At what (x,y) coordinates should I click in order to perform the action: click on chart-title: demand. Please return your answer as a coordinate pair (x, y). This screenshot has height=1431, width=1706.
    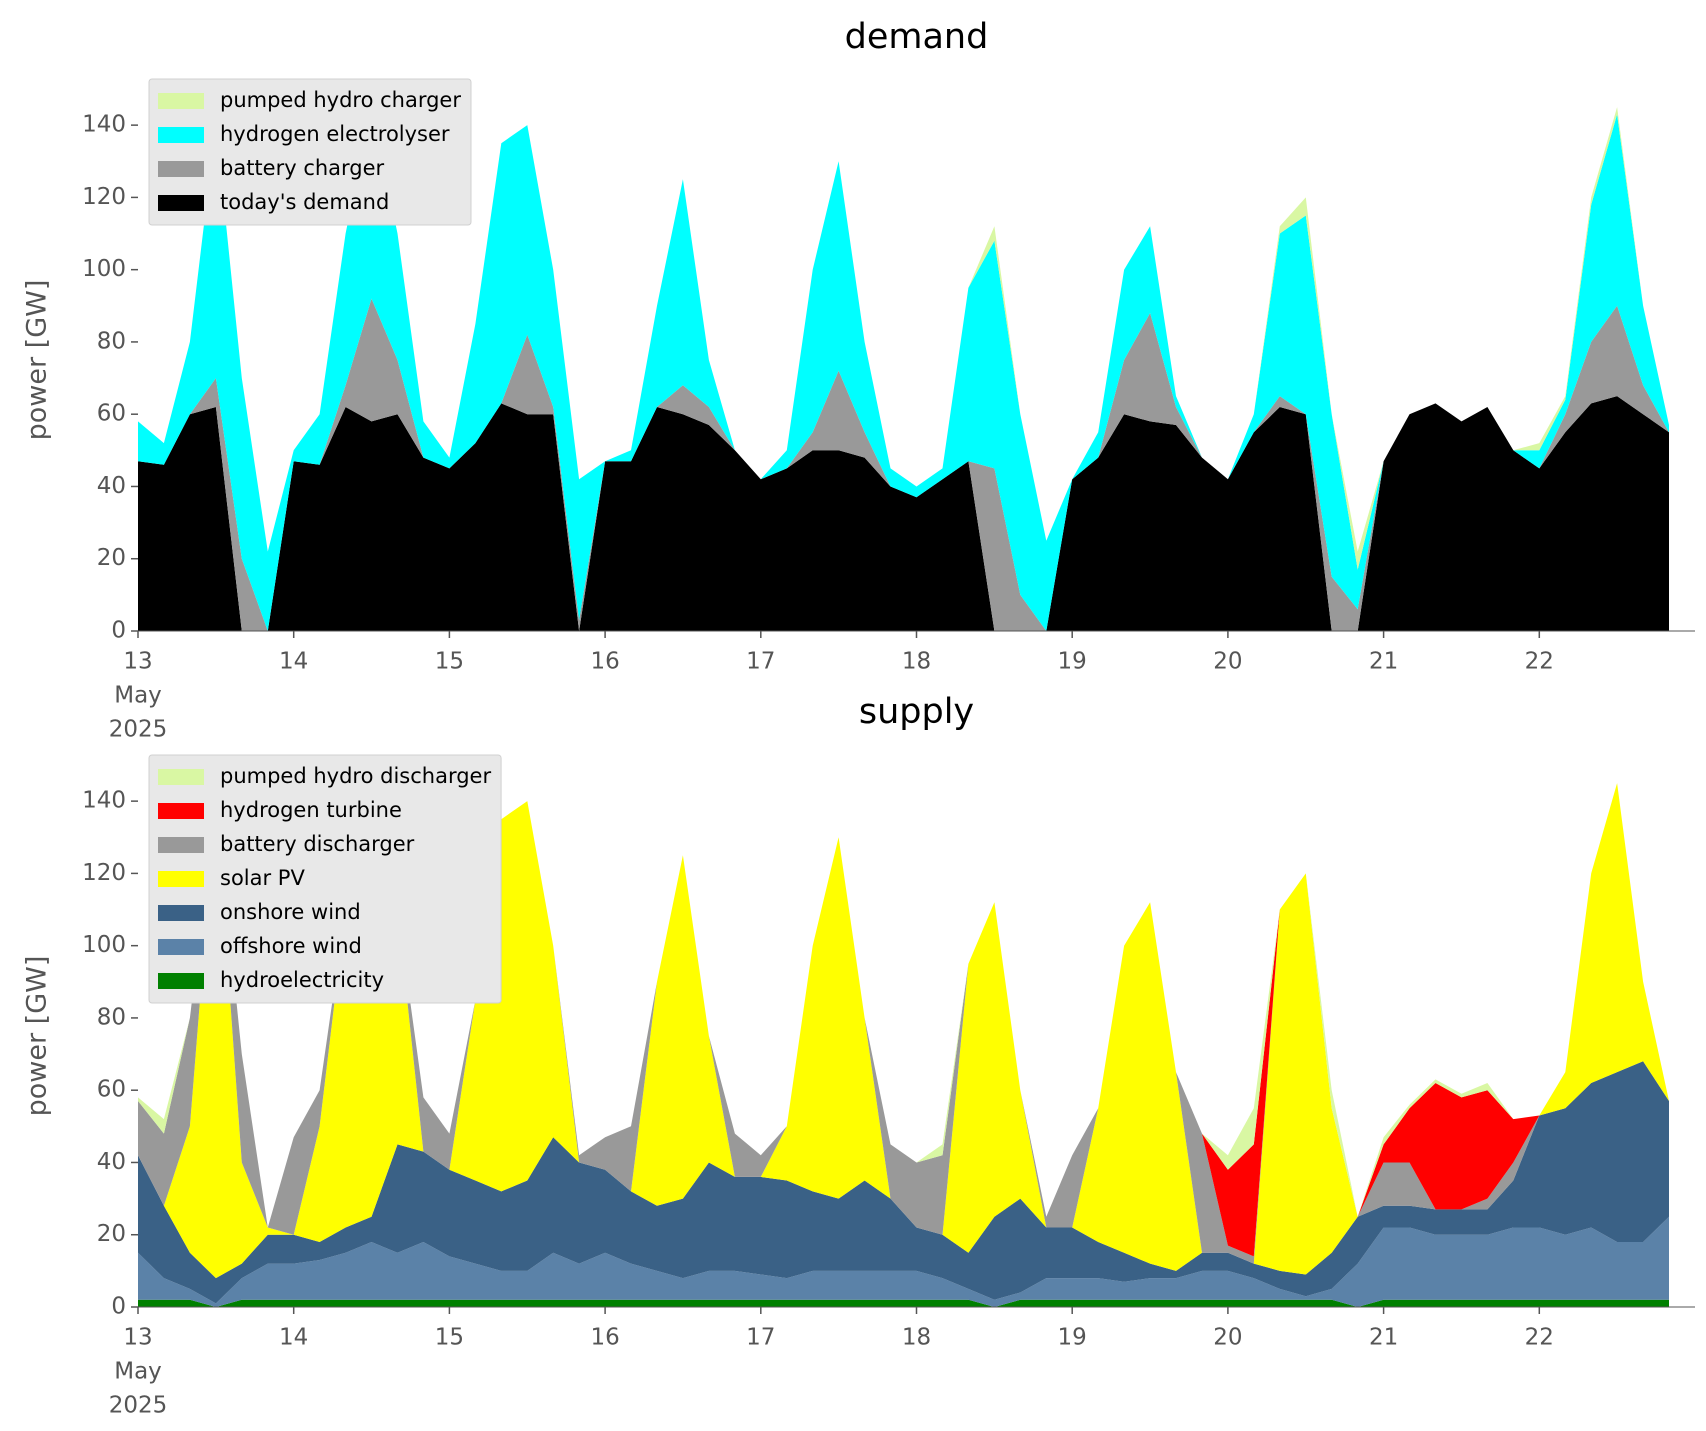
    Looking at the image, I should click on (917, 37).